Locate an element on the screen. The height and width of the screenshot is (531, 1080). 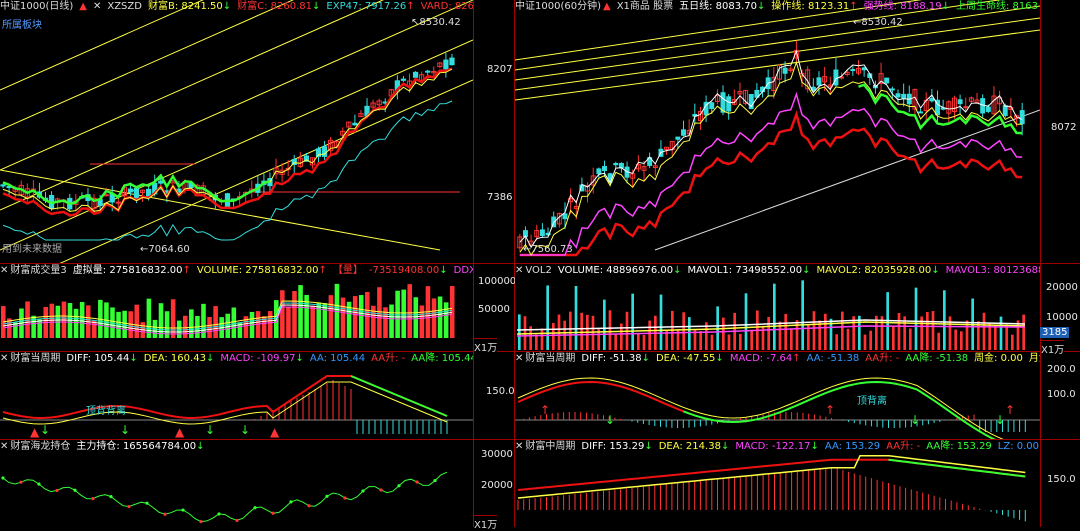
left-macd-indicator-1: DEA: 160.43 is located at coordinates (174, 358).